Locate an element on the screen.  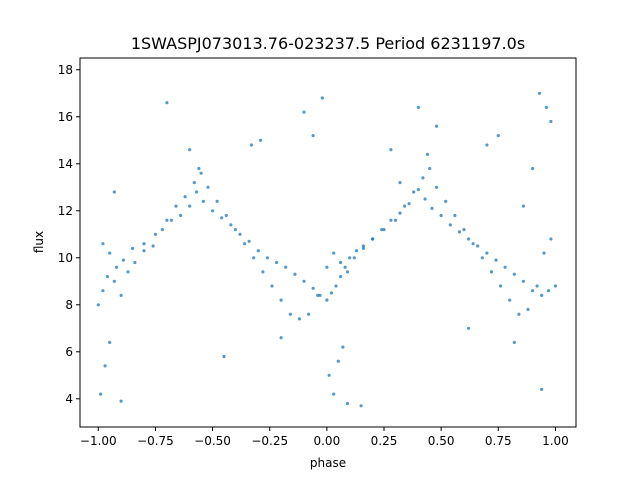
x-tick-label: 0.00 is located at coordinates (326, 441).